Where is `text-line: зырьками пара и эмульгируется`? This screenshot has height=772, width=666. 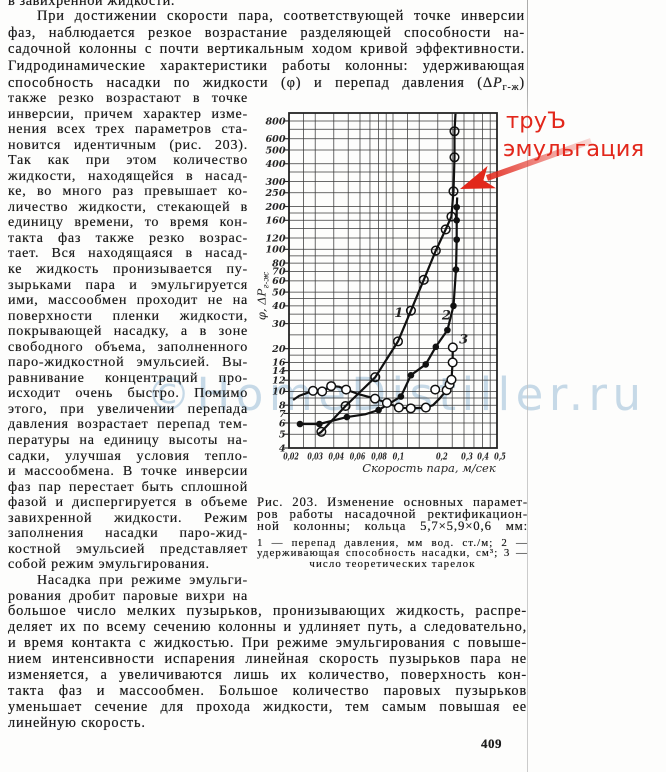 text-line: зырьками пара и эмульгируется is located at coordinates (128, 284).